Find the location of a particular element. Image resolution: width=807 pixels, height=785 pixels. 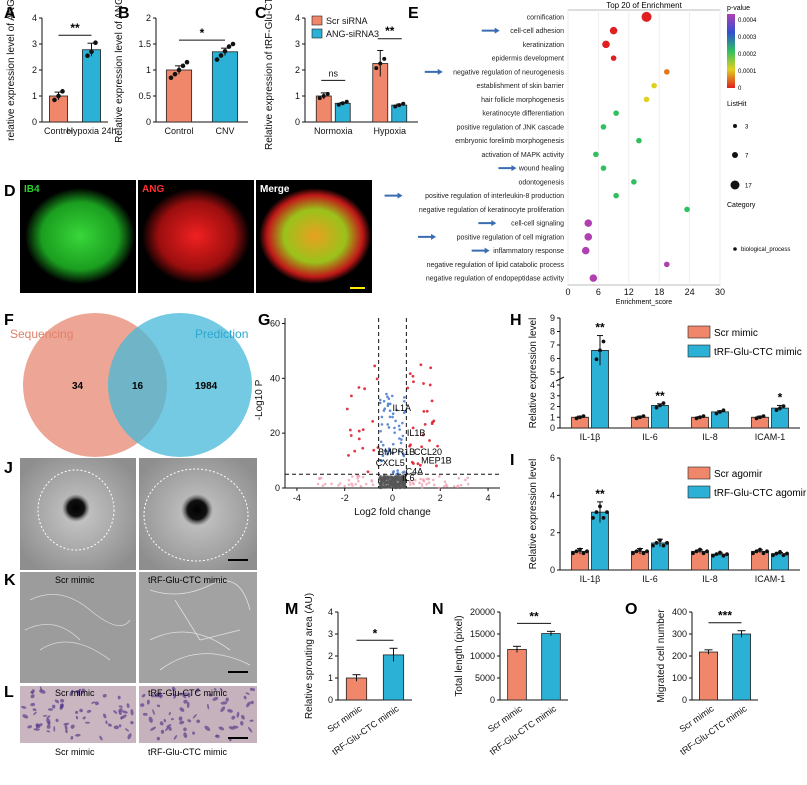

k-left-image is located at coordinates (78, 627).